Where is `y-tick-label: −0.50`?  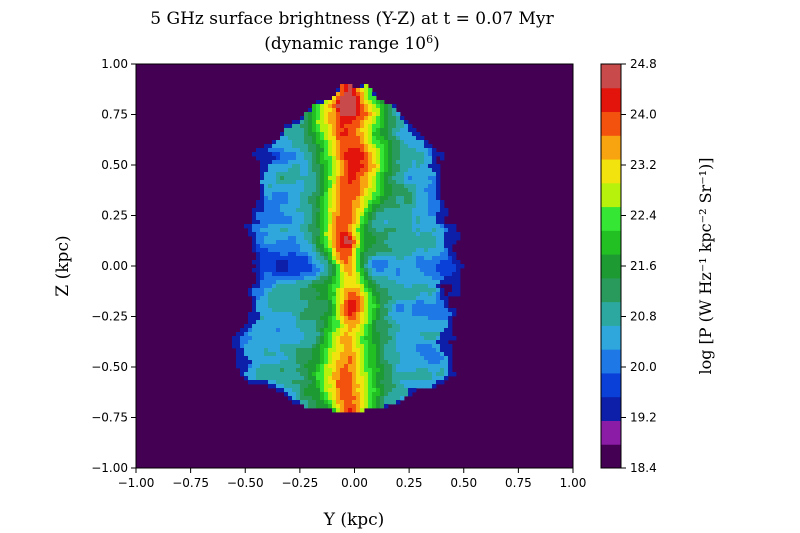 y-tick-label: −0.50 is located at coordinates (109, 367).